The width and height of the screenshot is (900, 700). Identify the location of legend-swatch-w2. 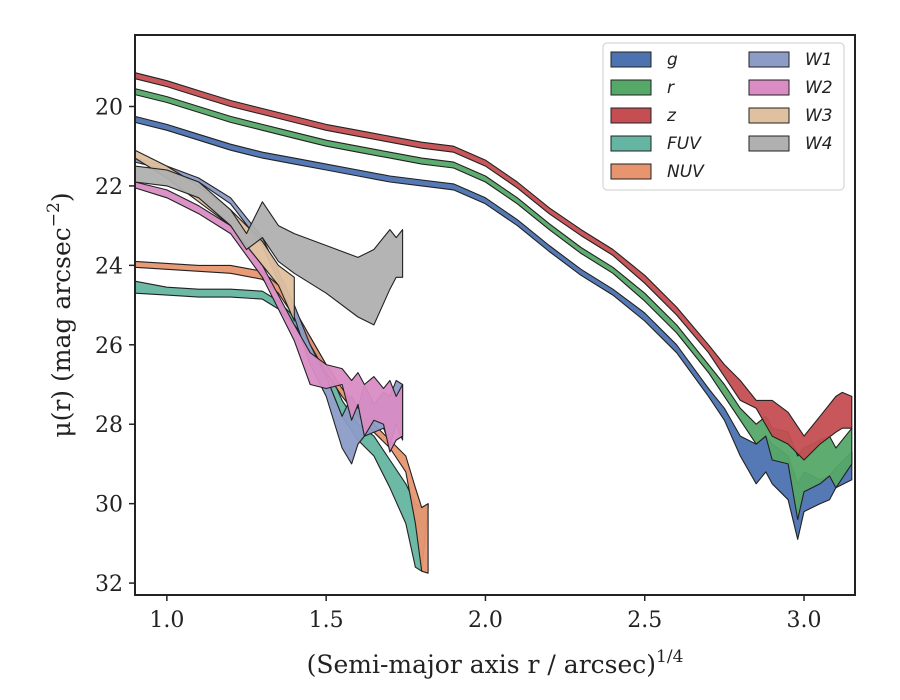
(769, 87).